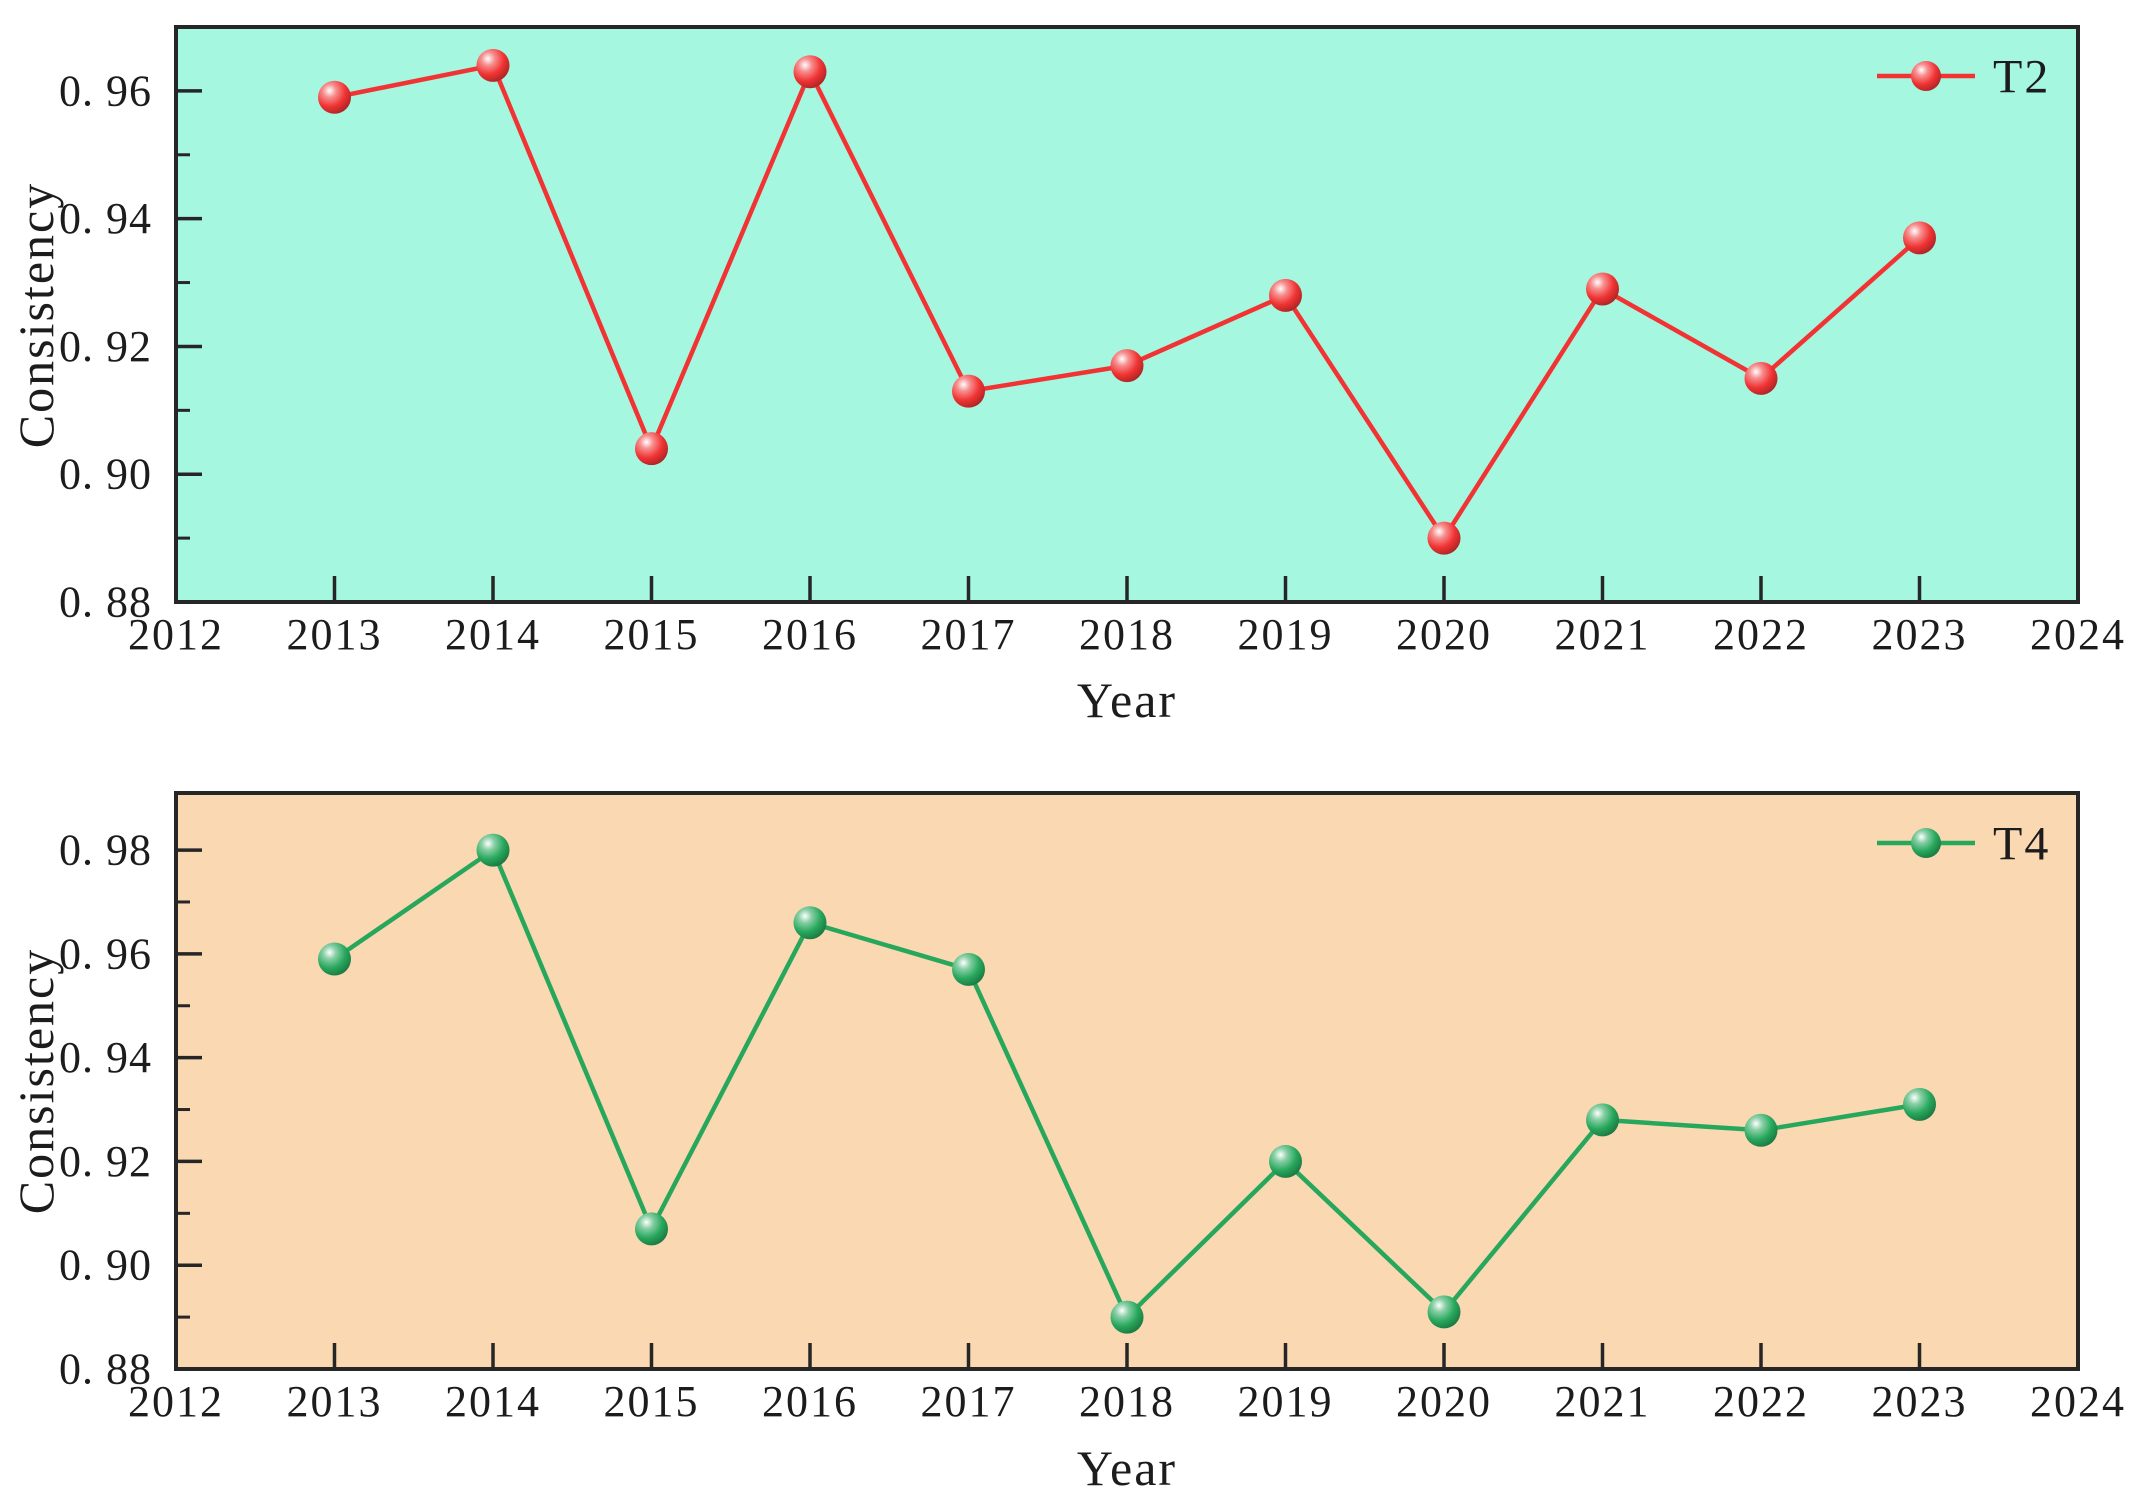 Image resolution: width=2141 pixels, height=1508 pixels. Describe the element at coordinates (1127, 700) in the screenshot. I see `x-axis-label-top: Year` at that location.